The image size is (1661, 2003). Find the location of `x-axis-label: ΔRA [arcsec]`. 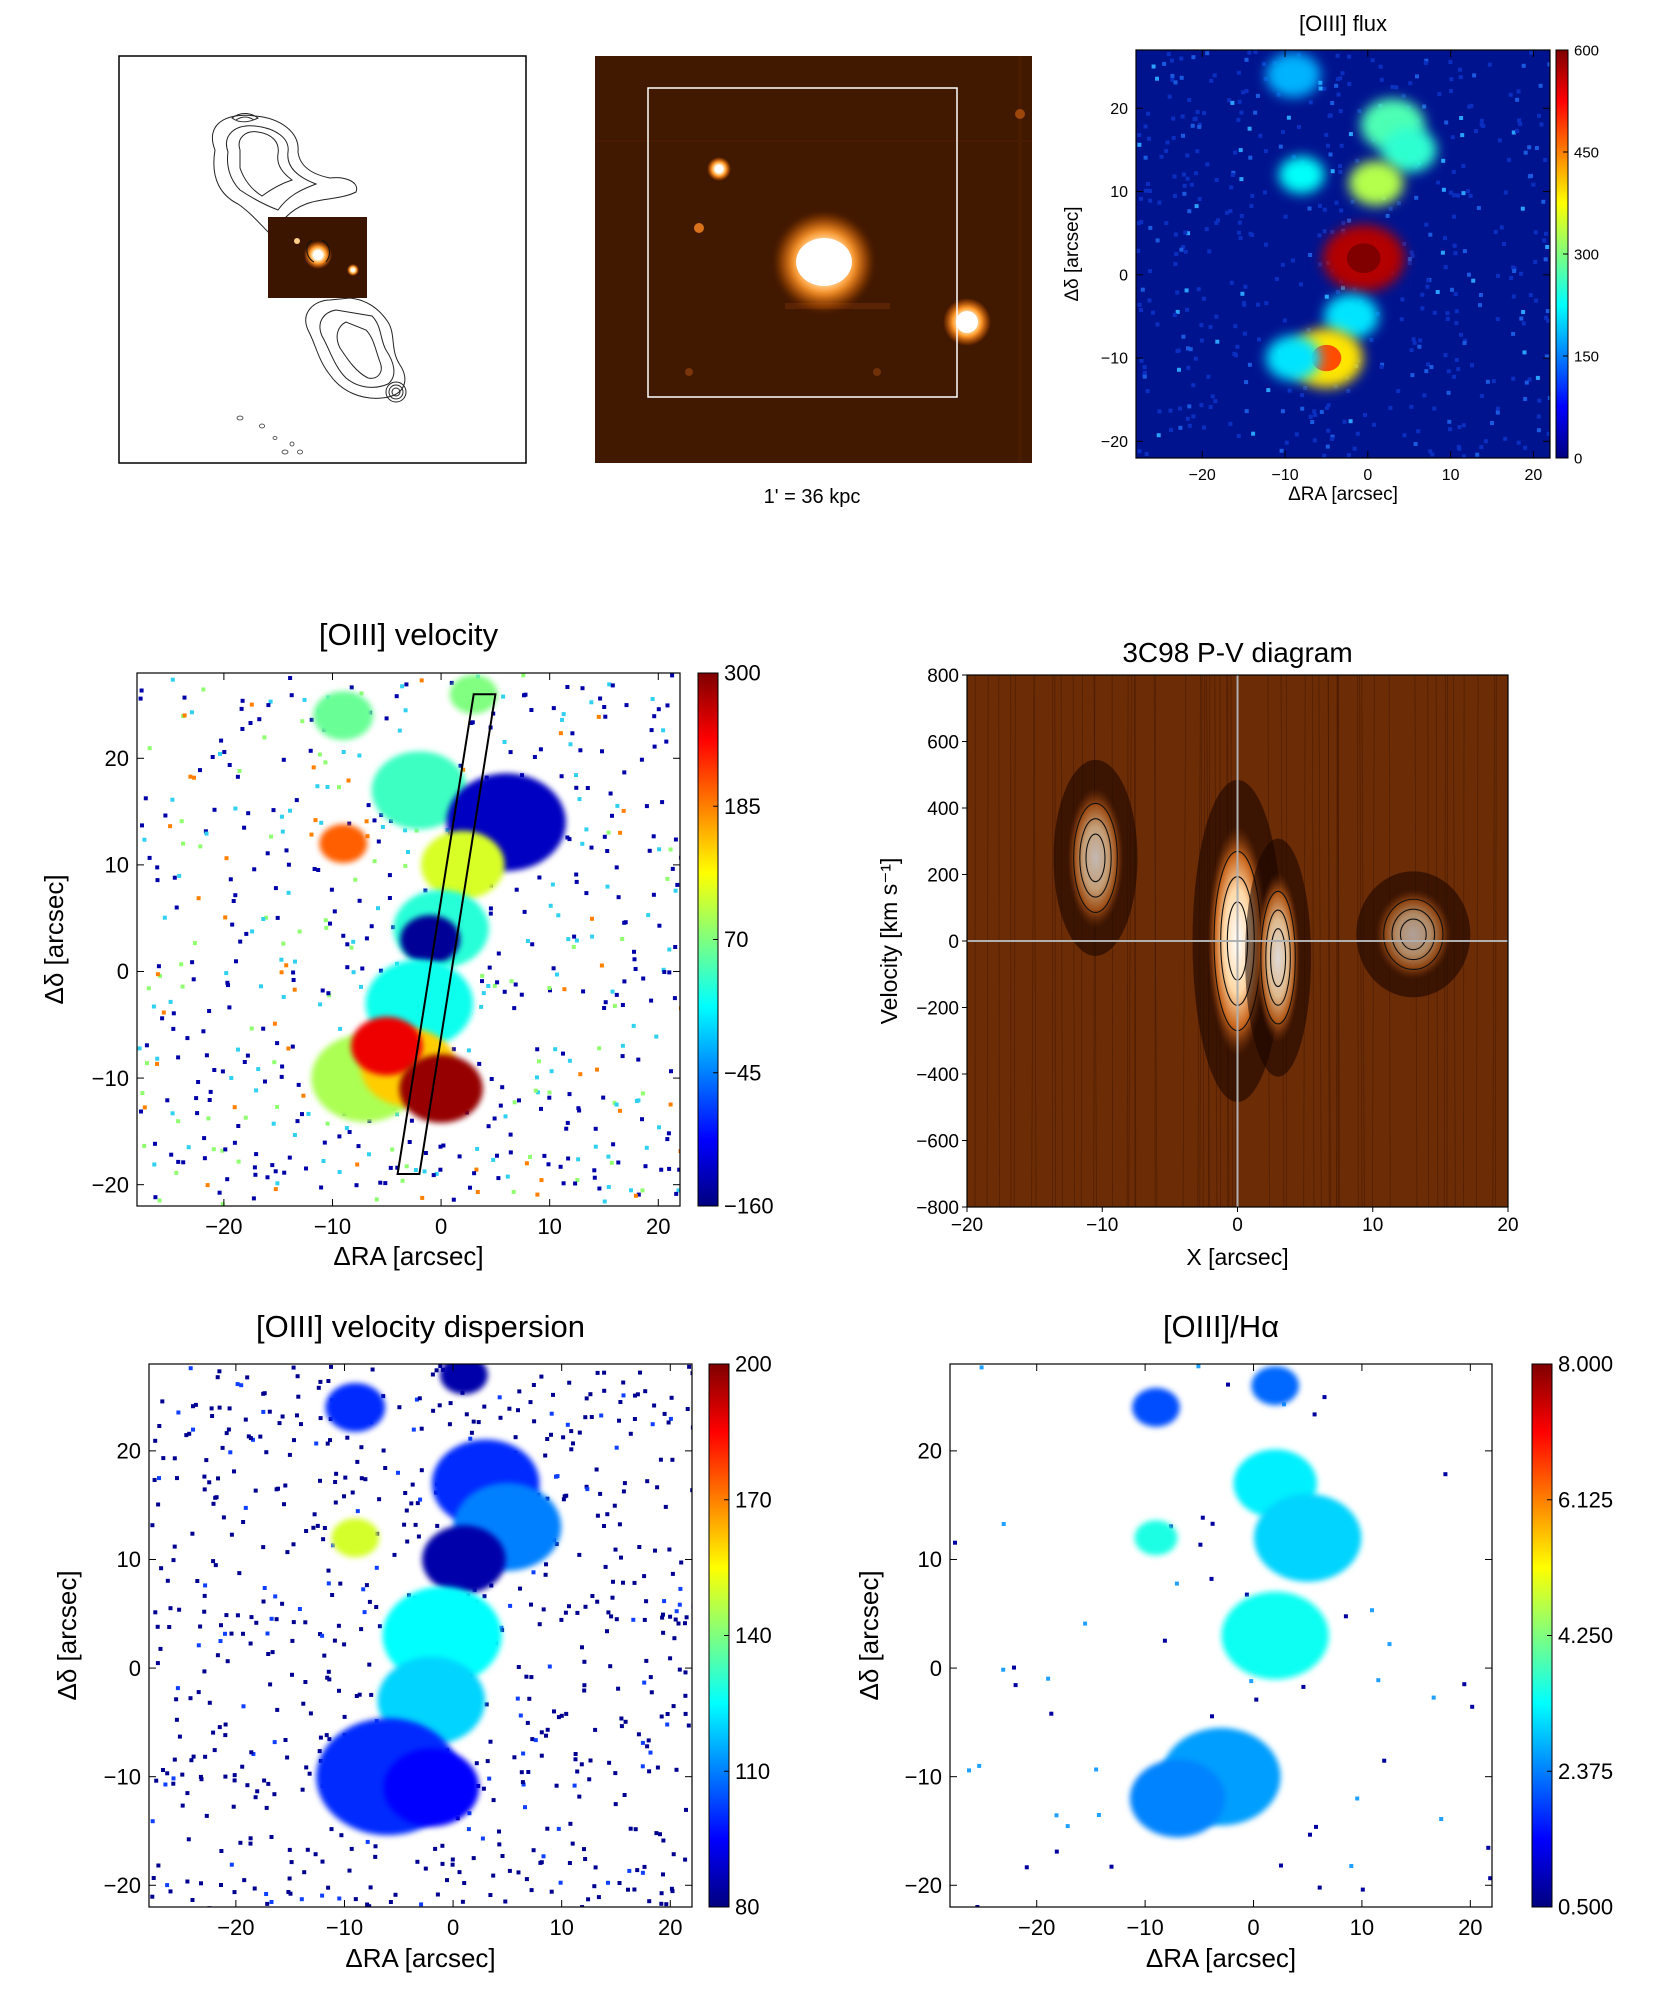

x-axis-label: ΔRA [arcsec] is located at coordinates (1343, 494).